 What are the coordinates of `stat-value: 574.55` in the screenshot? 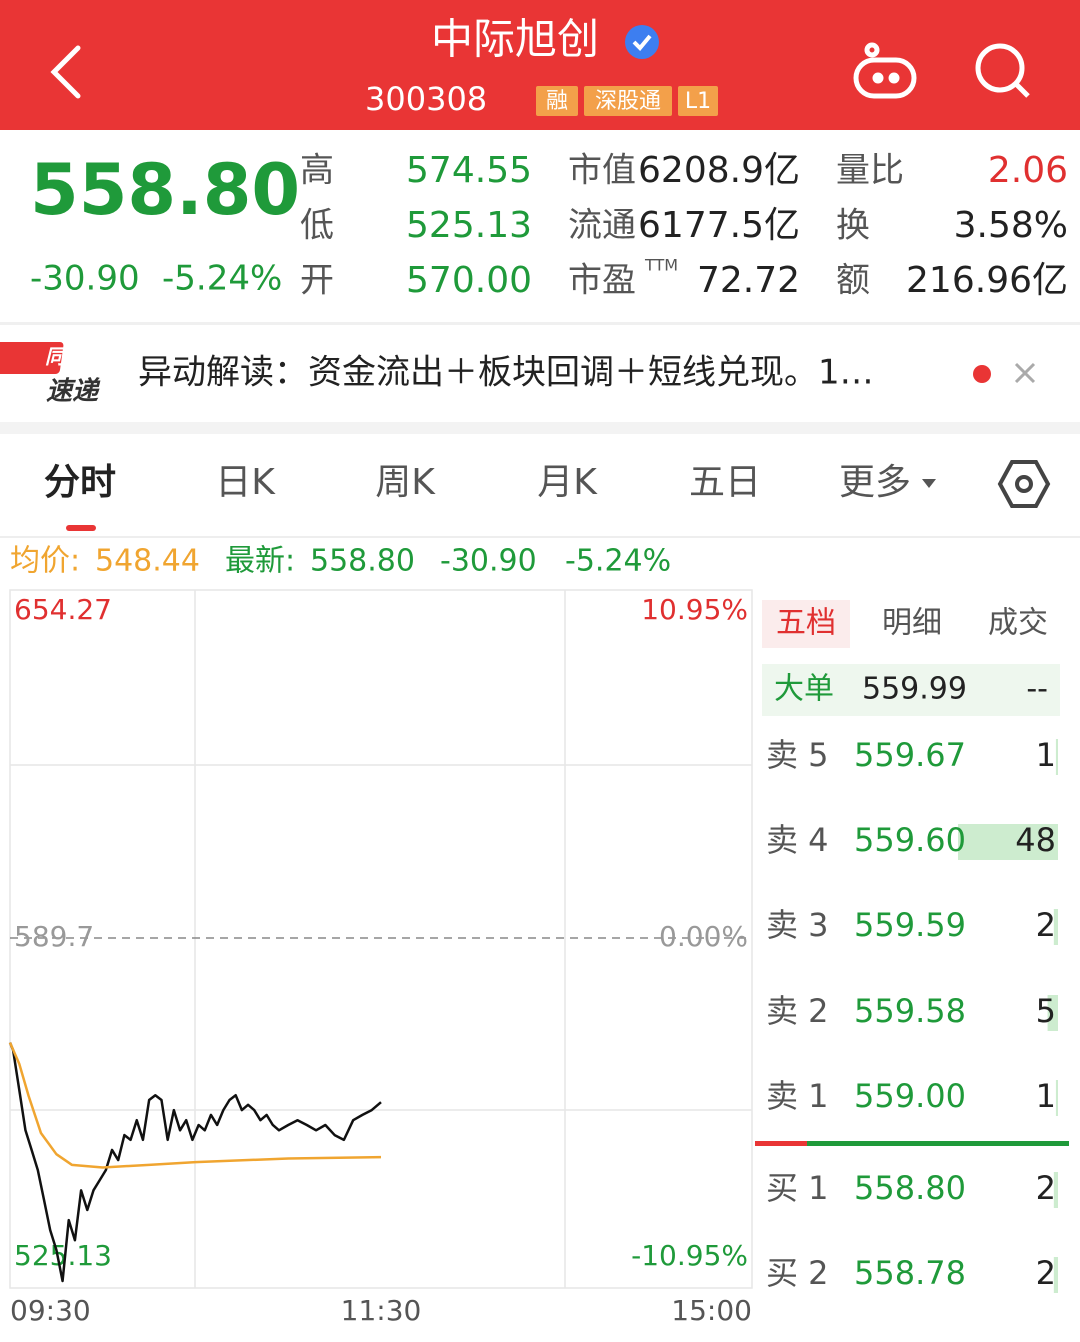 It's located at (469, 170).